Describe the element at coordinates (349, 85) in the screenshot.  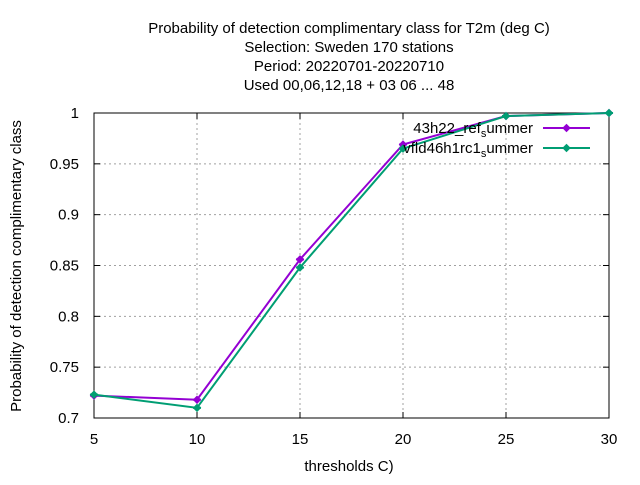
I see `title-line-4: Used 00,06,12,18 + 03 06 ... 48` at that location.